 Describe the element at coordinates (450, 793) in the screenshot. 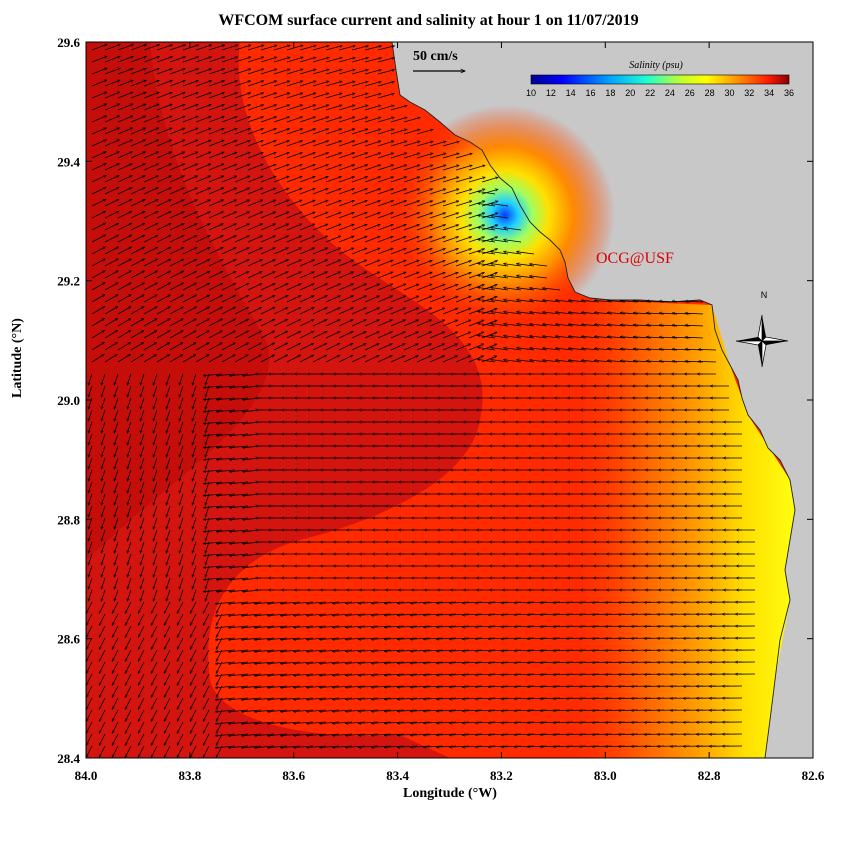

I see `x-axis-label: Longitude (°W)` at that location.